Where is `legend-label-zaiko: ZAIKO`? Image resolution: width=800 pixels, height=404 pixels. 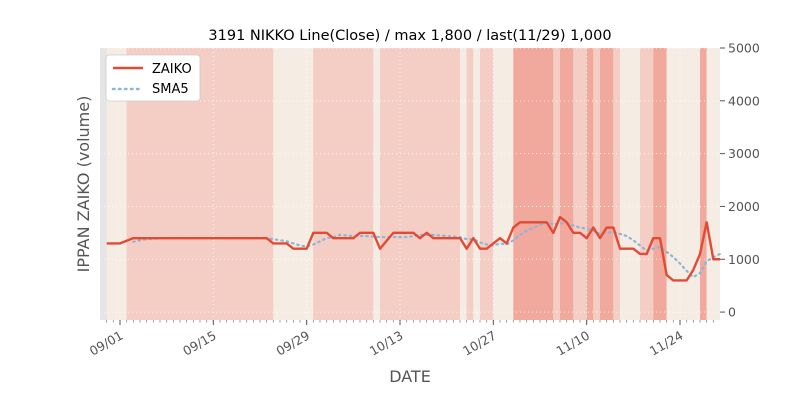
legend-label-zaiko: ZAIKO is located at coordinates (172, 69).